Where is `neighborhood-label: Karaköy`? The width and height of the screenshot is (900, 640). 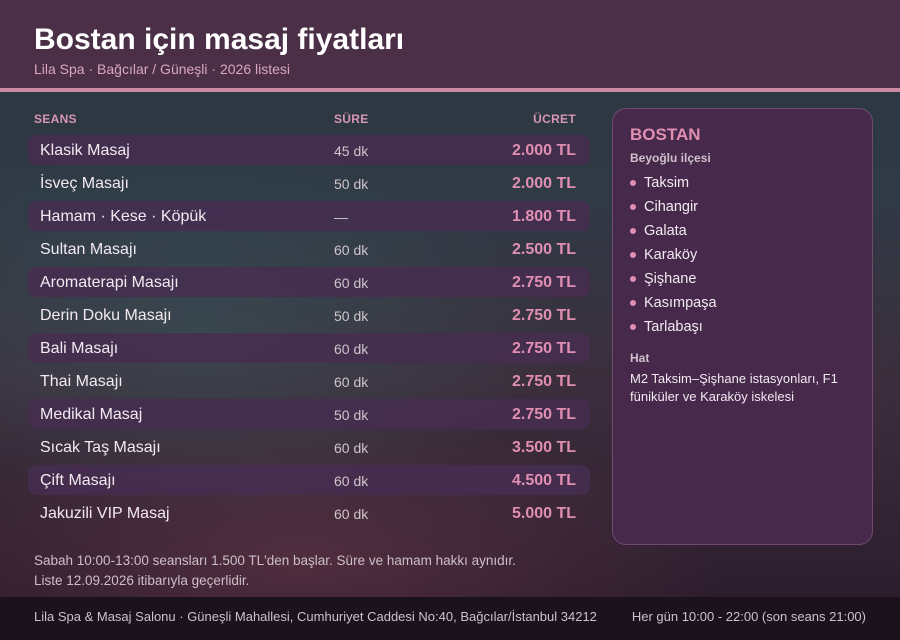 neighborhood-label: Karaköy is located at coordinates (671, 255).